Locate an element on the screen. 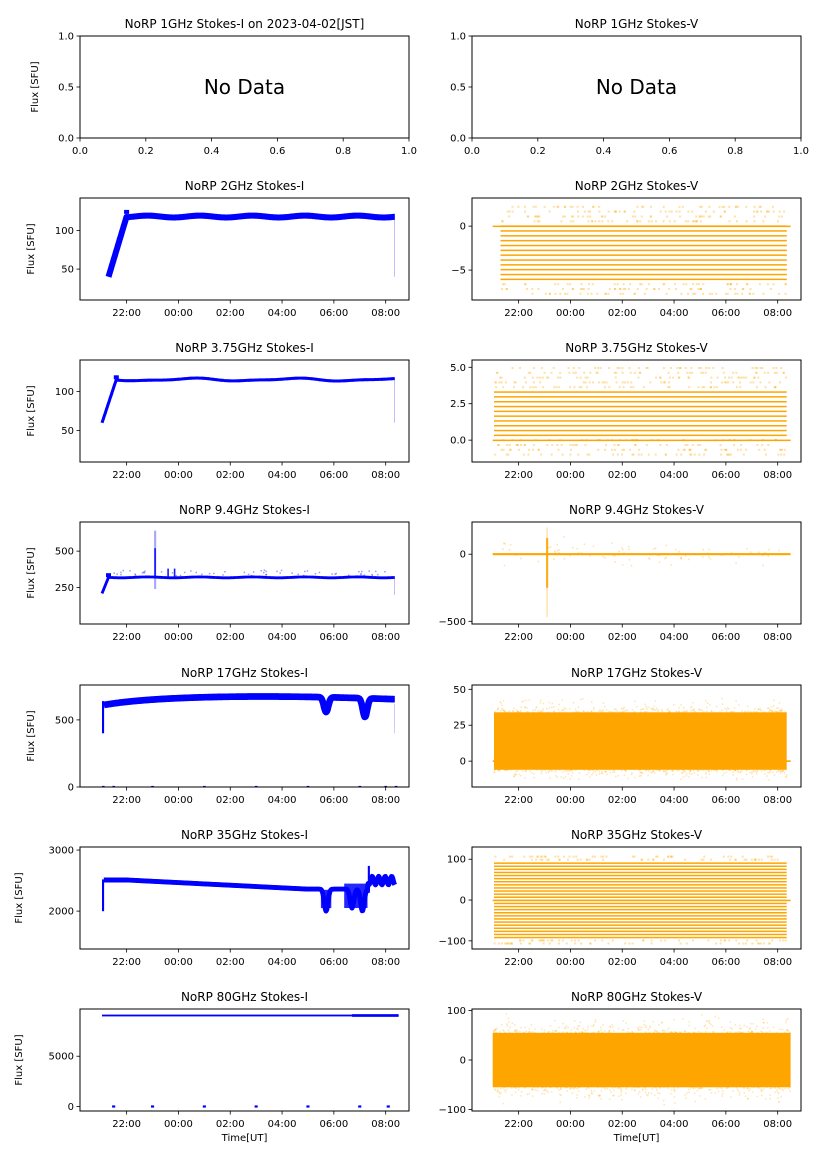 This screenshot has height=1169, width=827. end-drop is located at coordinates (394, 401).